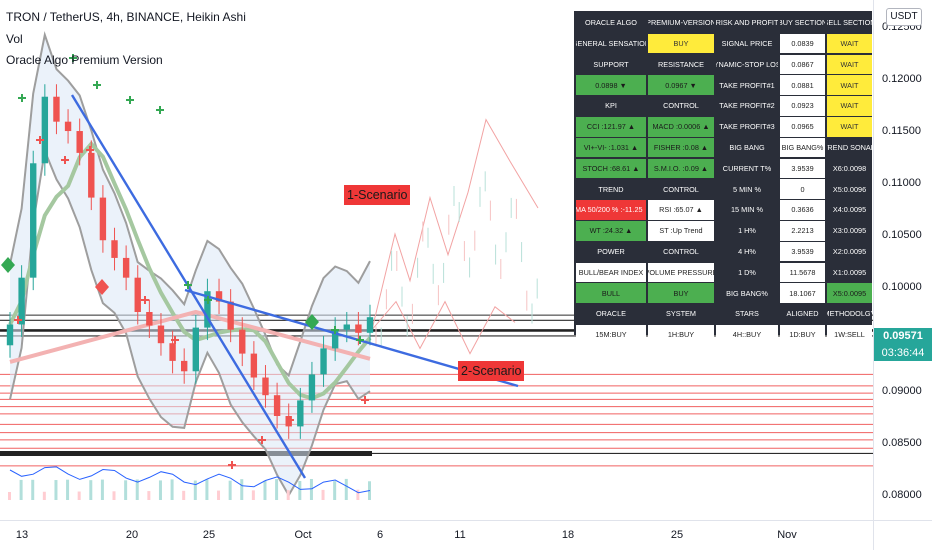 This screenshot has height=550, width=932. I want to click on table-cell: FISHER :0.08 ▲, so click(681, 147).